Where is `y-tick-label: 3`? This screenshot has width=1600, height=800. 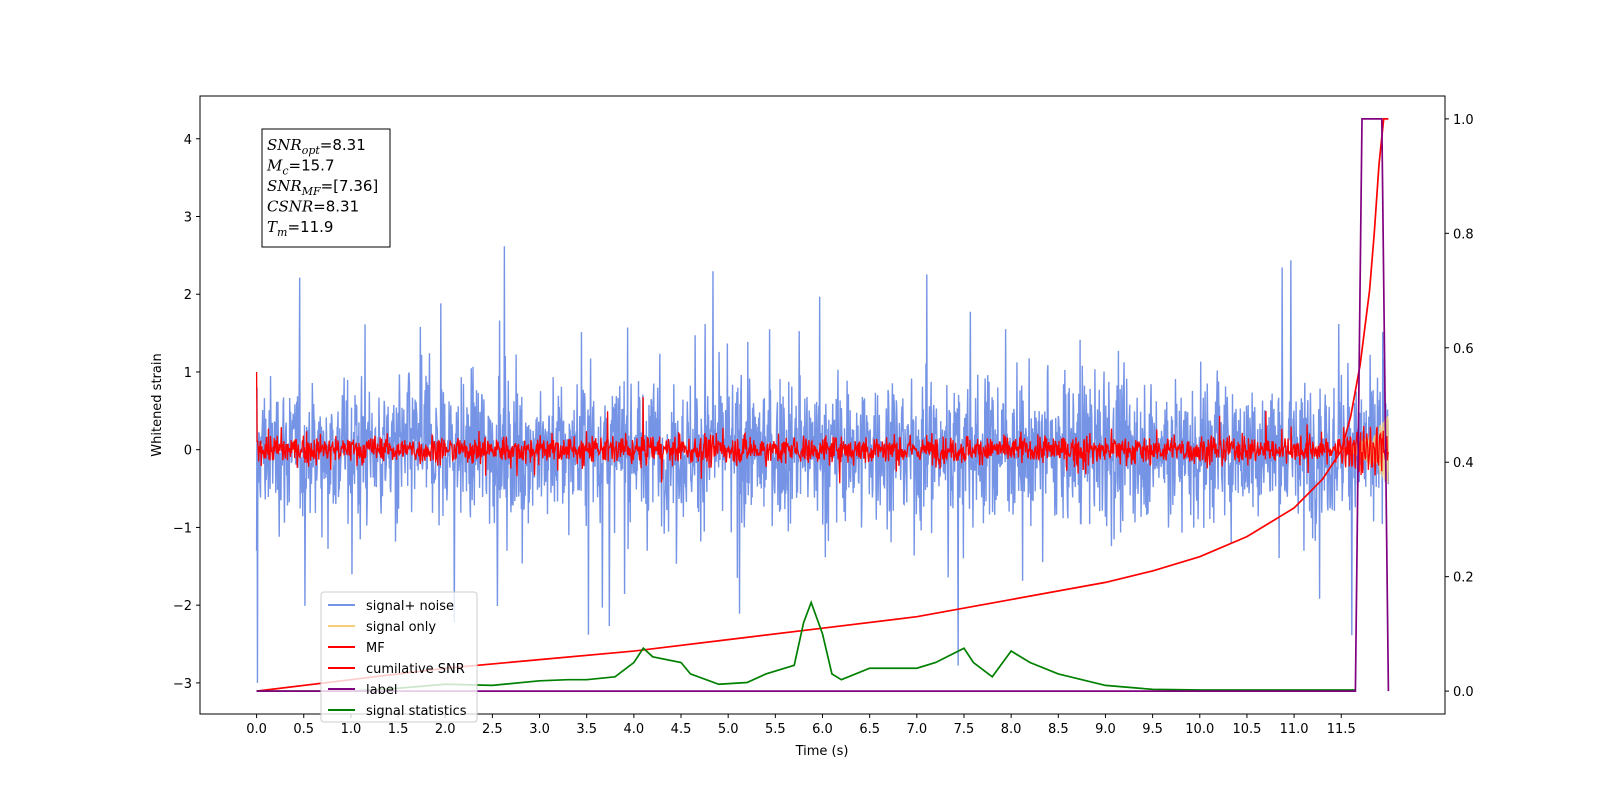 y-tick-label: 3 is located at coordinates (188, 217).